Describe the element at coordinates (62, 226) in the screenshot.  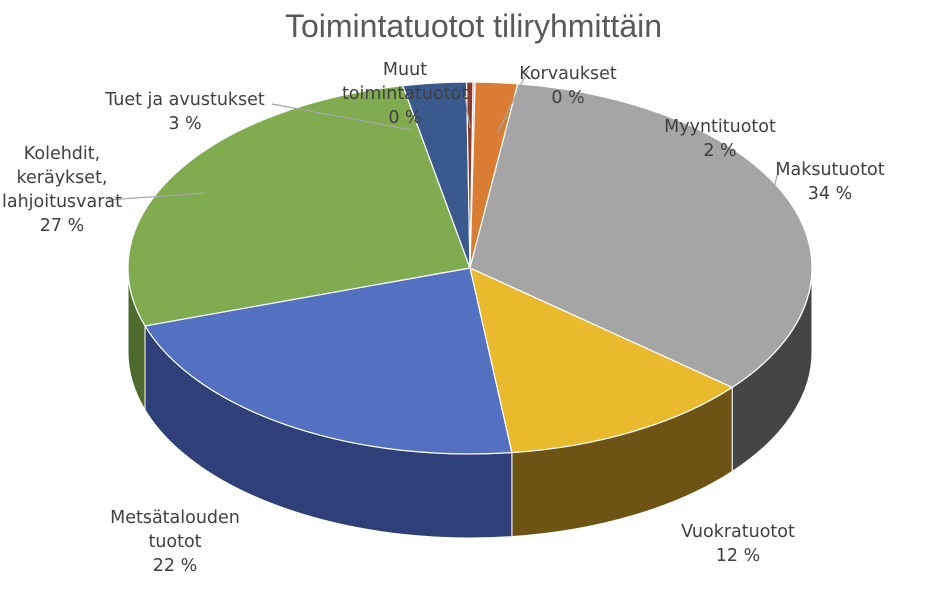
I see `data-label-line: 27 %` at that location.